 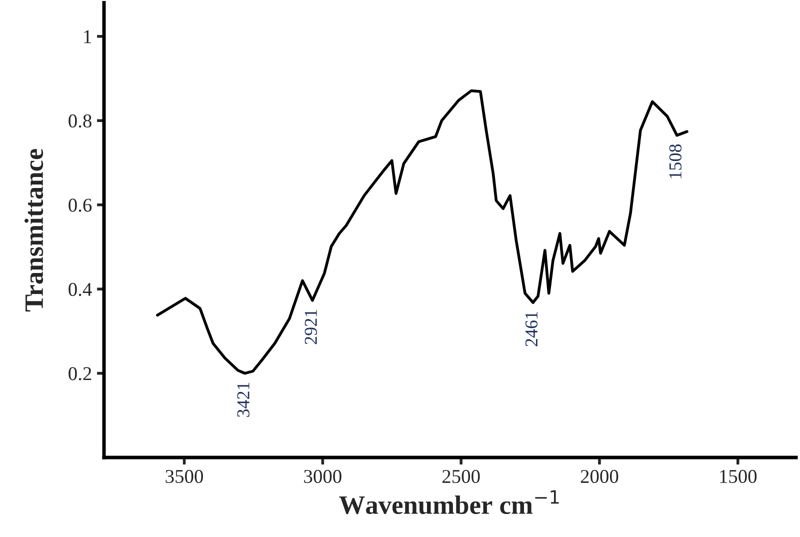 I want to click on x-tick-label: 3500, so click(x=184, y=477).